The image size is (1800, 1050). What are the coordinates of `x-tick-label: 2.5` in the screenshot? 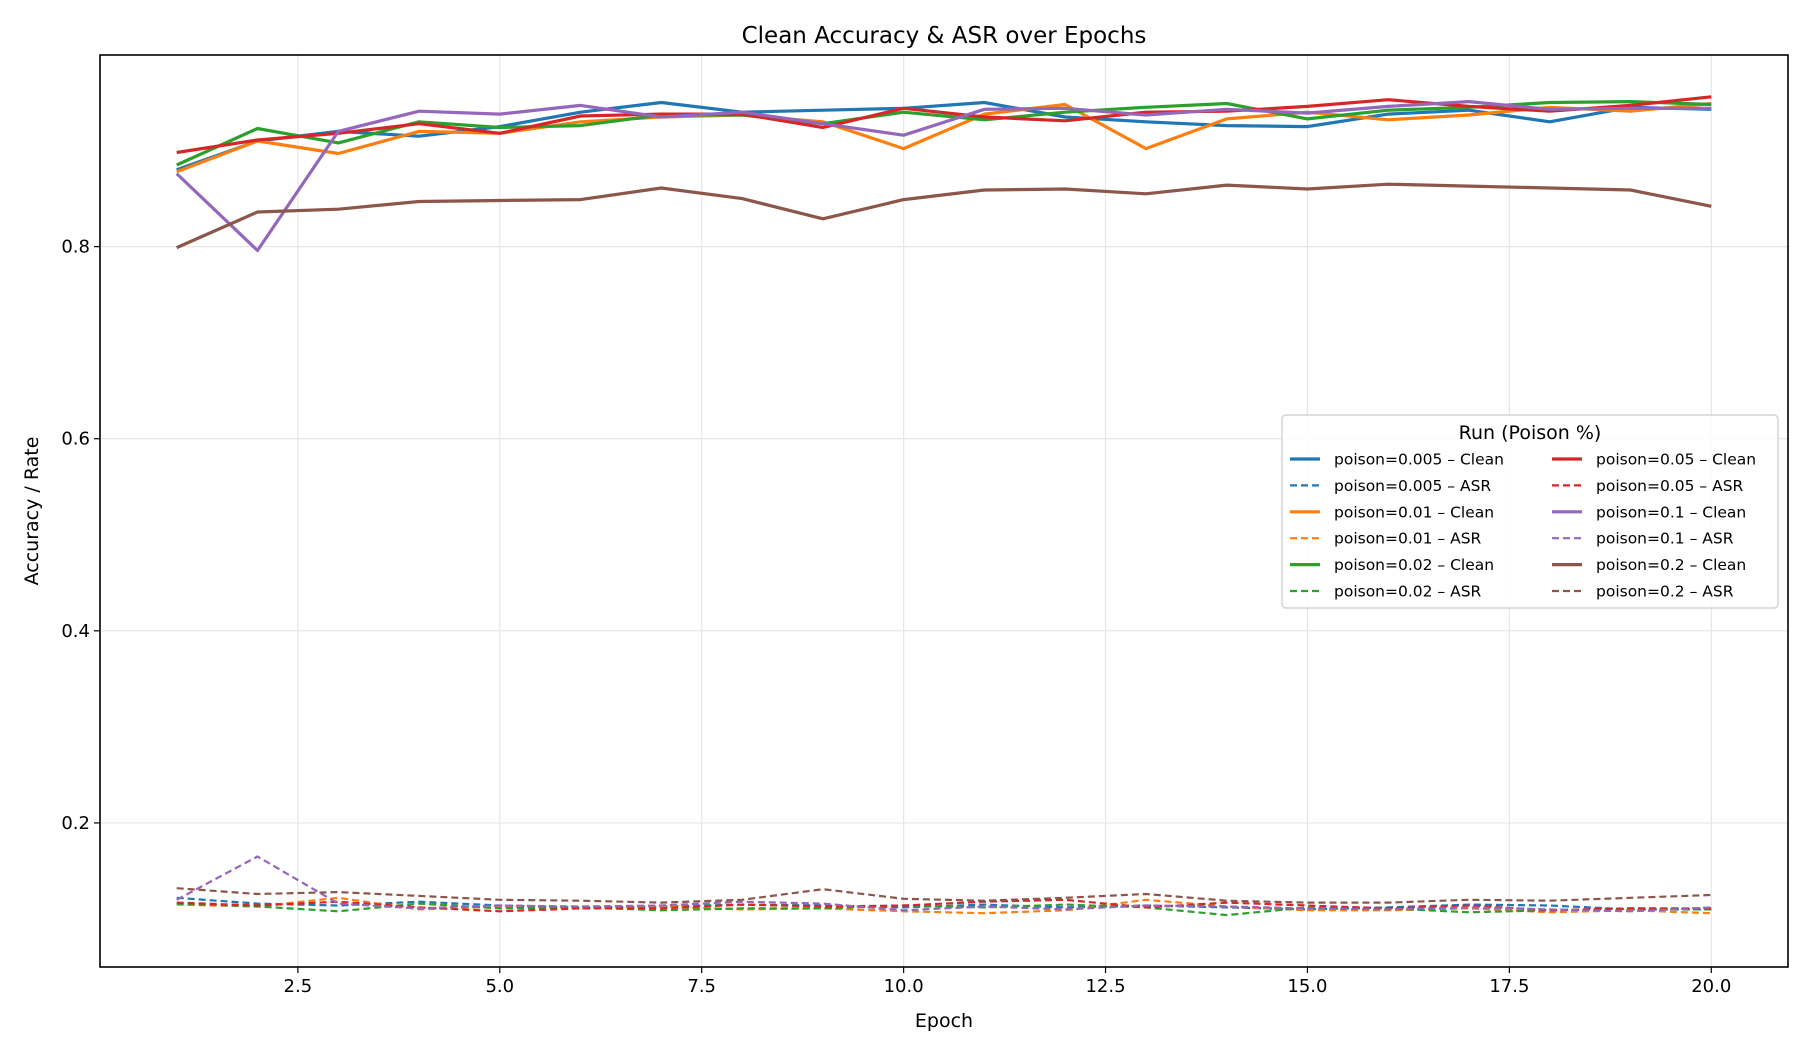 It's located at (298, 986).